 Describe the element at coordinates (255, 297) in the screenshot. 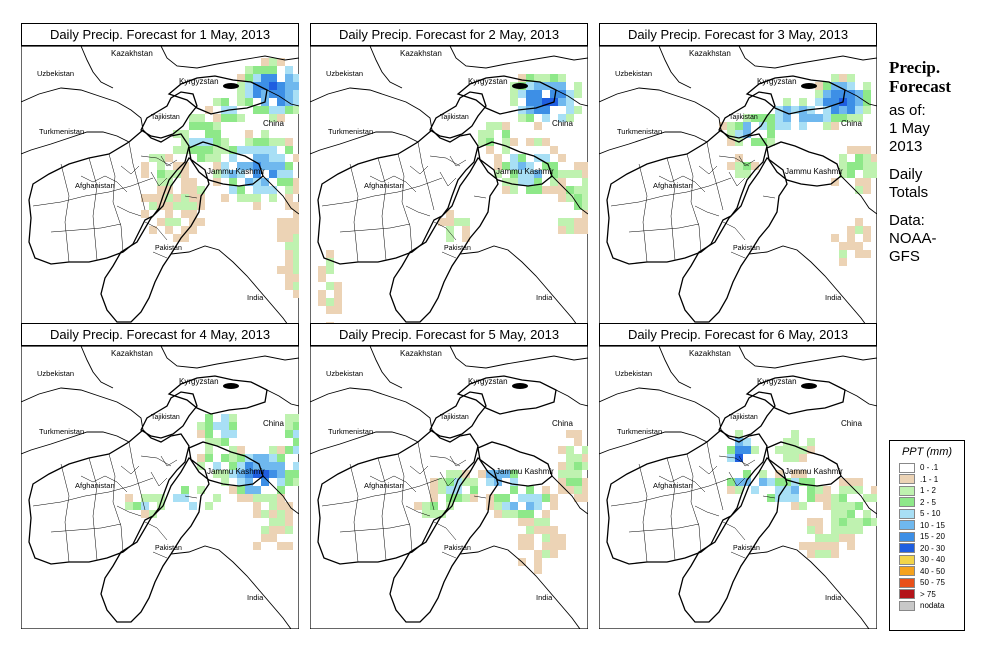

I see `map-label-india: India` at that location.